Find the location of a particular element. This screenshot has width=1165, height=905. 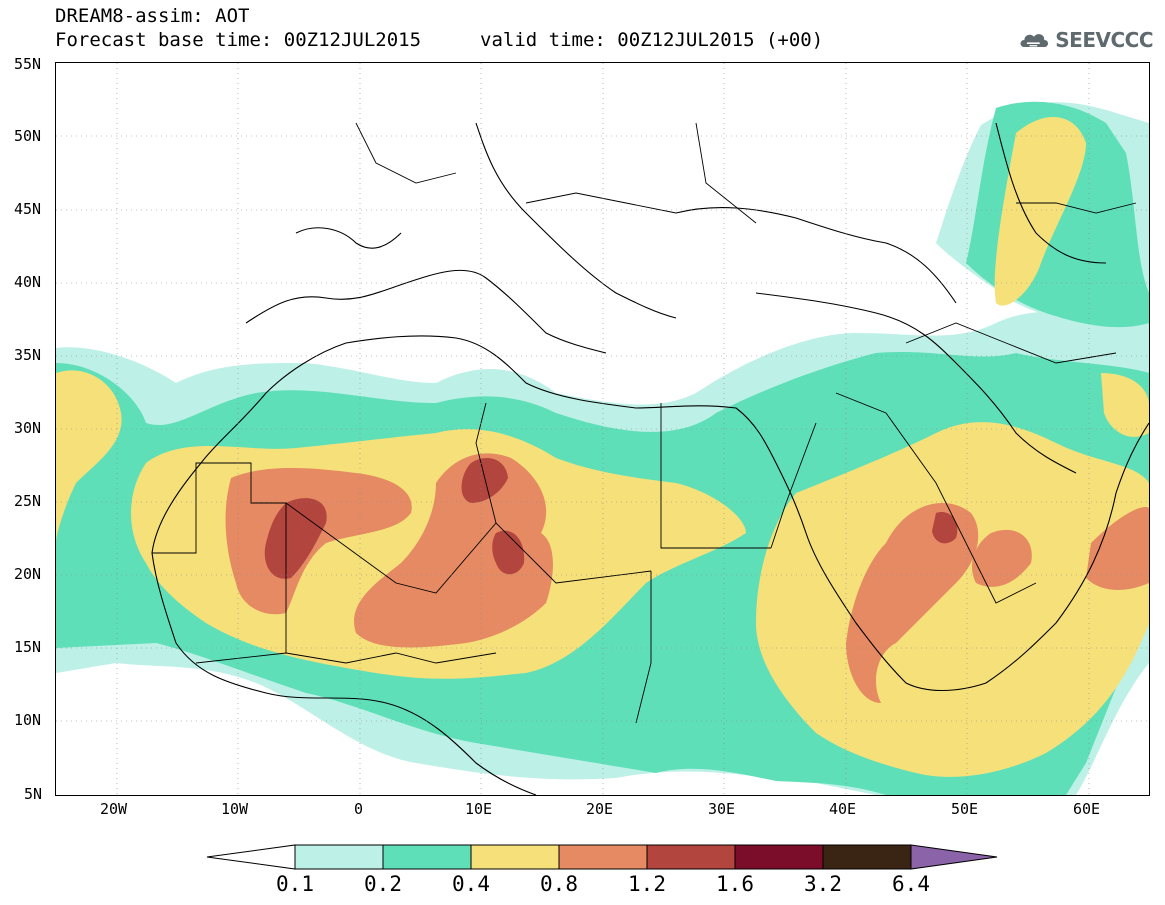

seevccc-logo: SEEVCCC is located at coordinates (1085, 40).